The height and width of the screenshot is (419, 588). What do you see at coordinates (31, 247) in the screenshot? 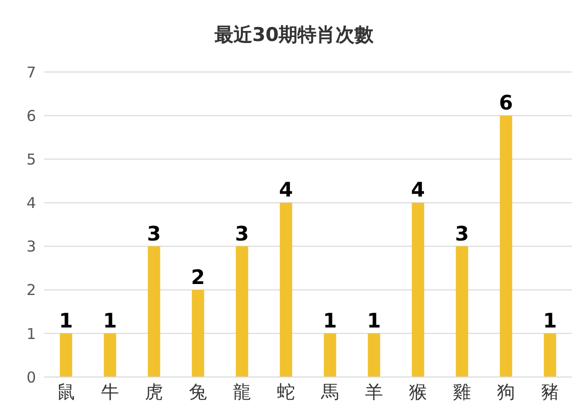
I see `y-tick-label: 3` at bounding box center [31, 247].